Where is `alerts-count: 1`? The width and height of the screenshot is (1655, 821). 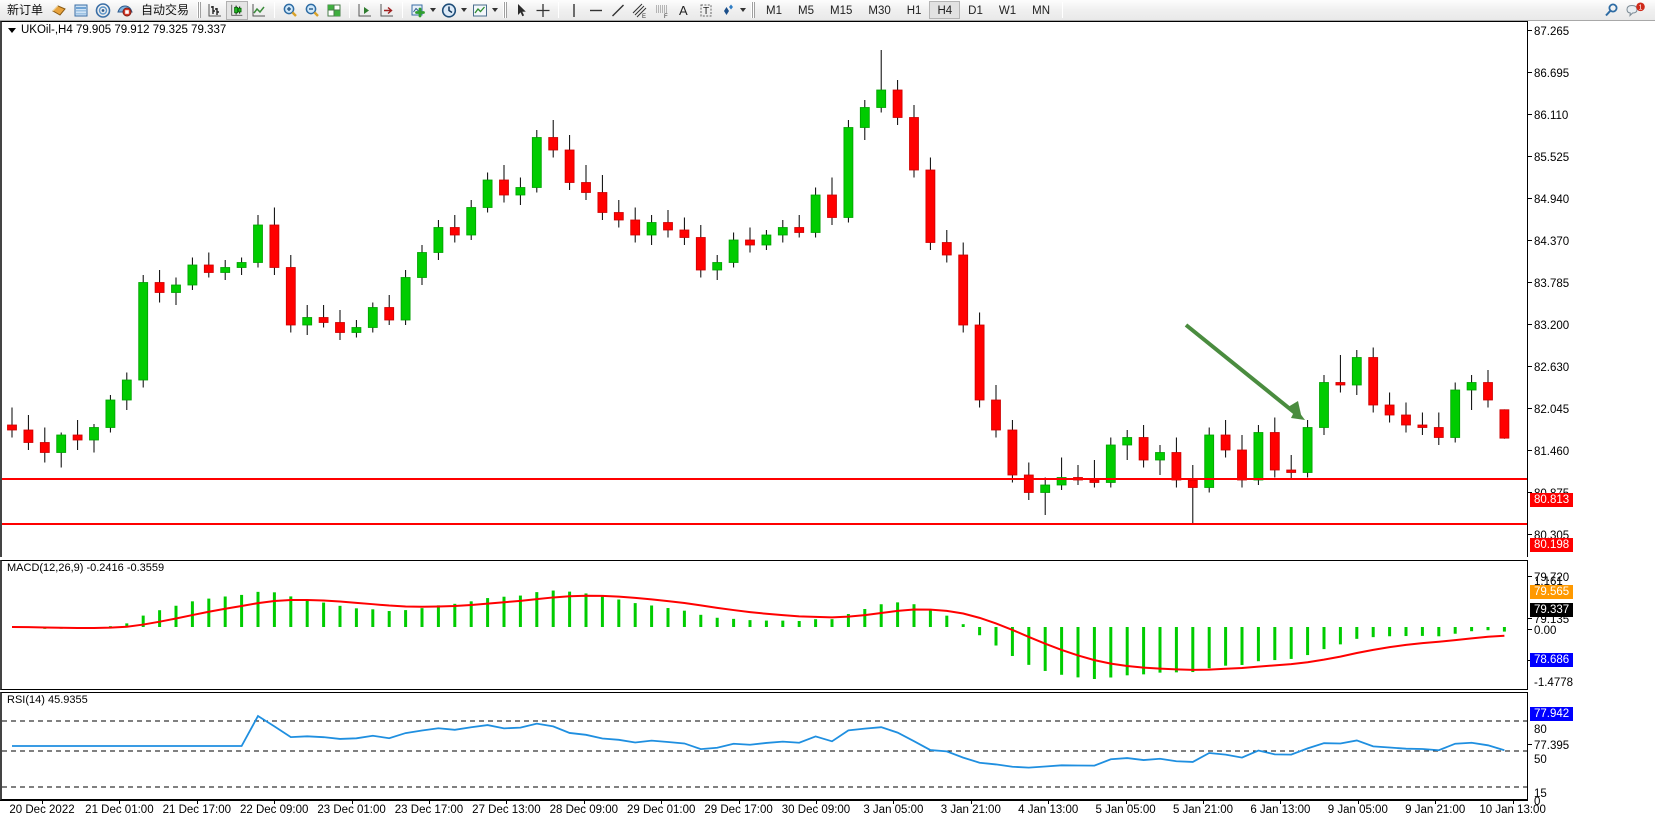
alerts-count: 1 is located at coordinates (1641, 7).